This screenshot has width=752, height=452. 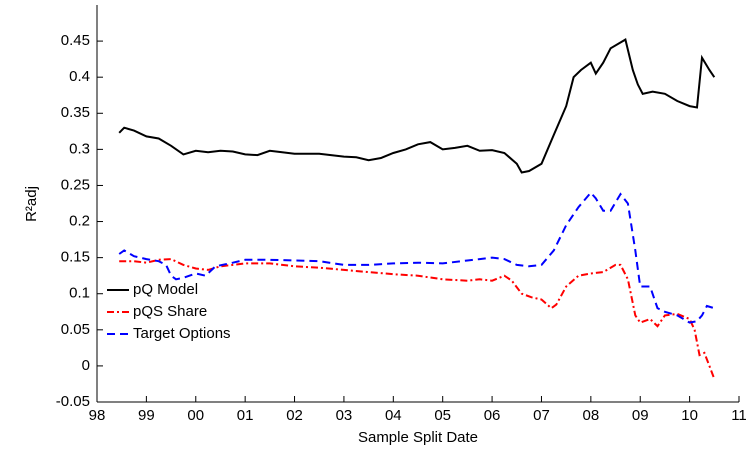 I want to click on x-tick-label: 00, so click(x=195, y=415).